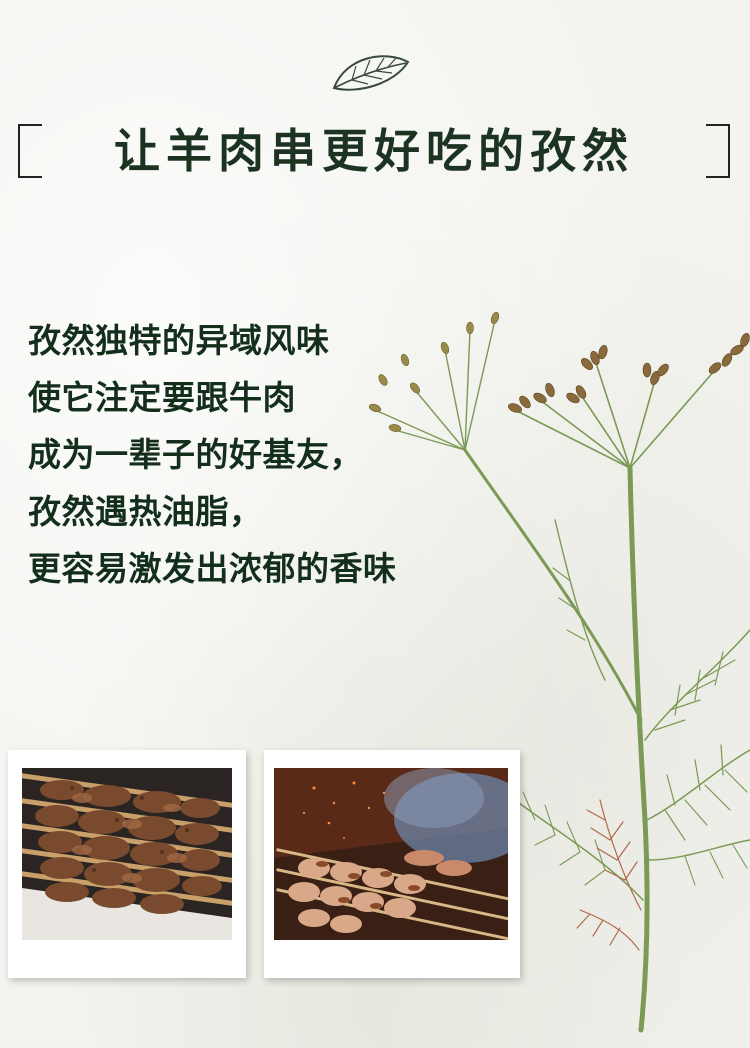 This screenshot has width=750, height=1048. Describe the element at coordinates (30, 151) in the screenshot. I see `title-bracket-left` at that location.